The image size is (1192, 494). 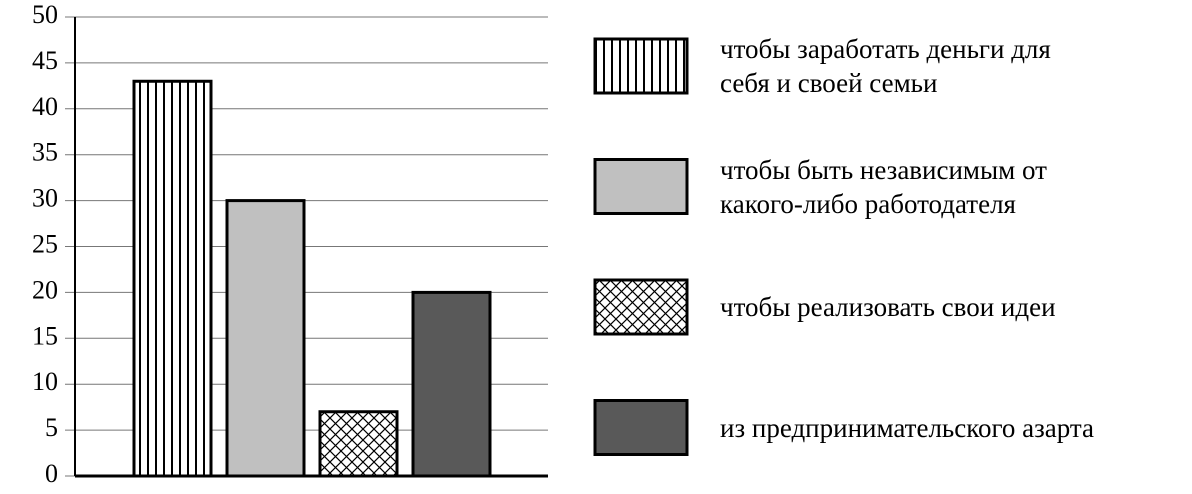 I want to click on y-tick-label: 35, so click(x=45, y=152).